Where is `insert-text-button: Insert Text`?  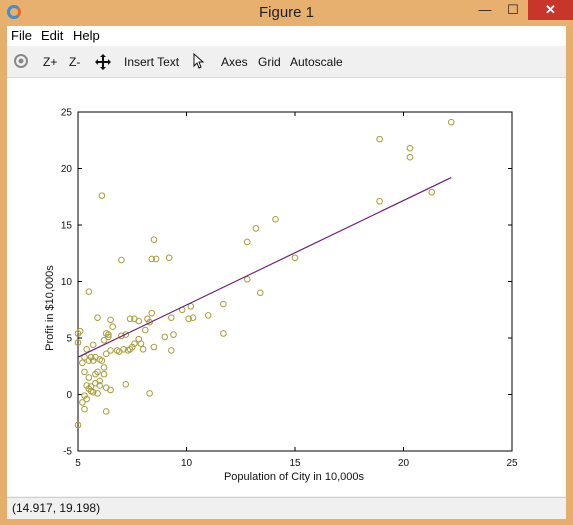
insert-text-button: Insert Text is located at coordinates (152, 62).